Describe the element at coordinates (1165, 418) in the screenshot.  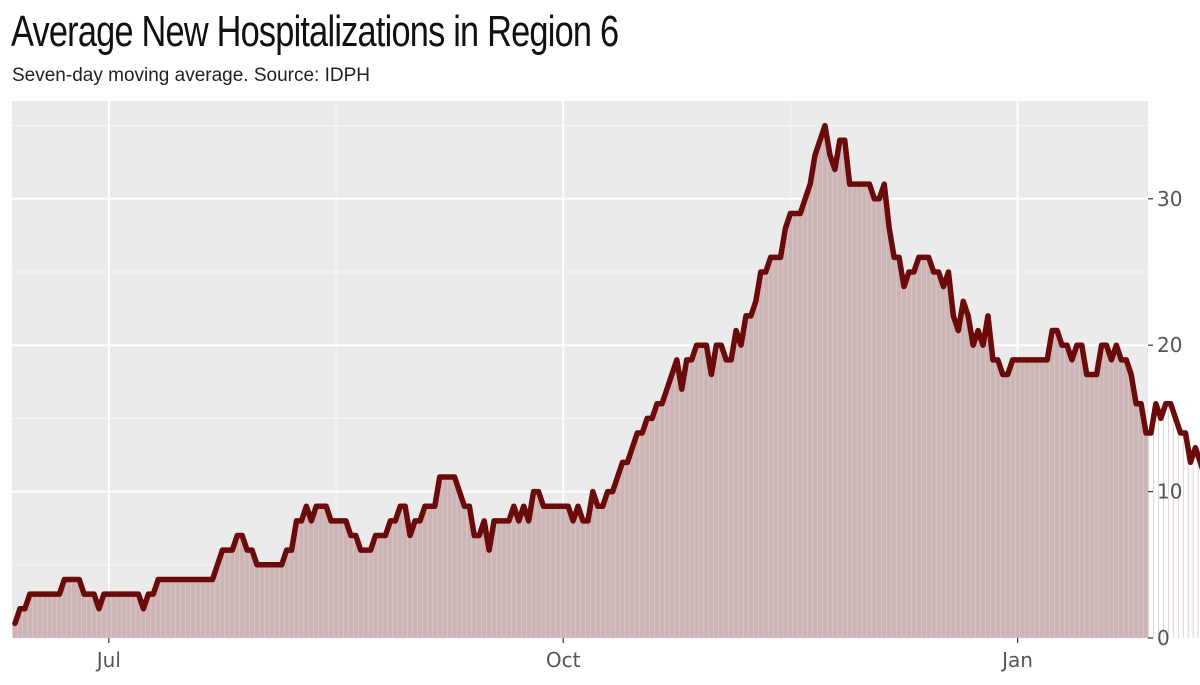
I see `y-axis: 0 10 20 30` at that location.